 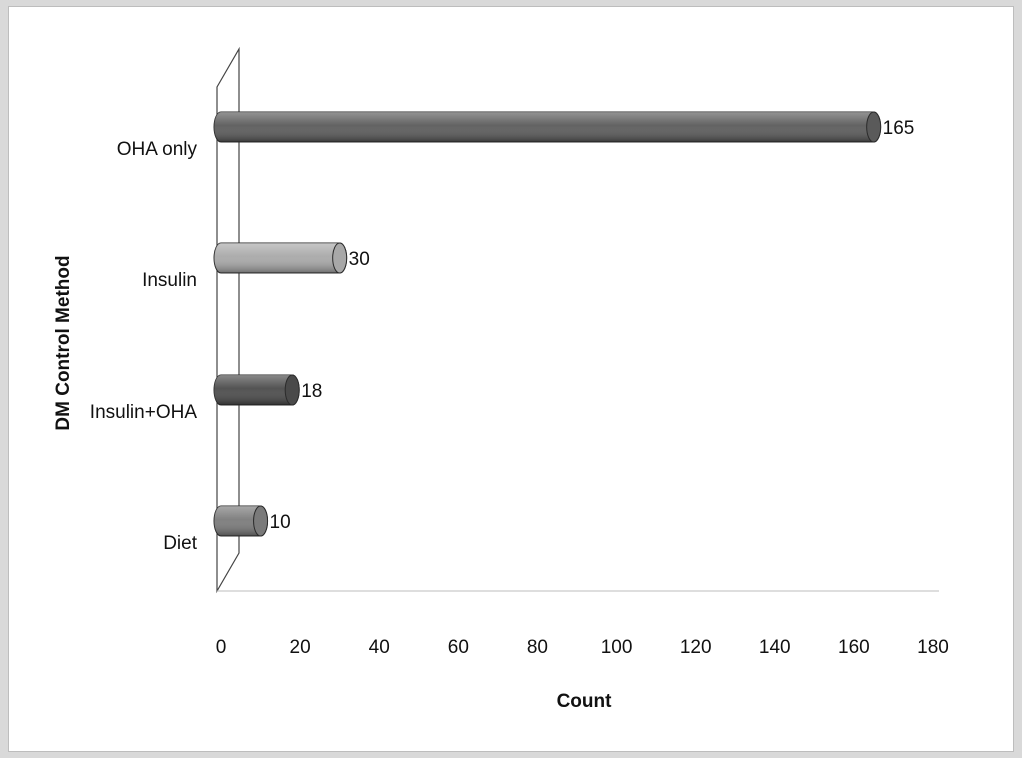 What do you see at coordinates (899, 128) in the screenshot?
I see `bar-value-label: 165` at bounding box center [899, 128].